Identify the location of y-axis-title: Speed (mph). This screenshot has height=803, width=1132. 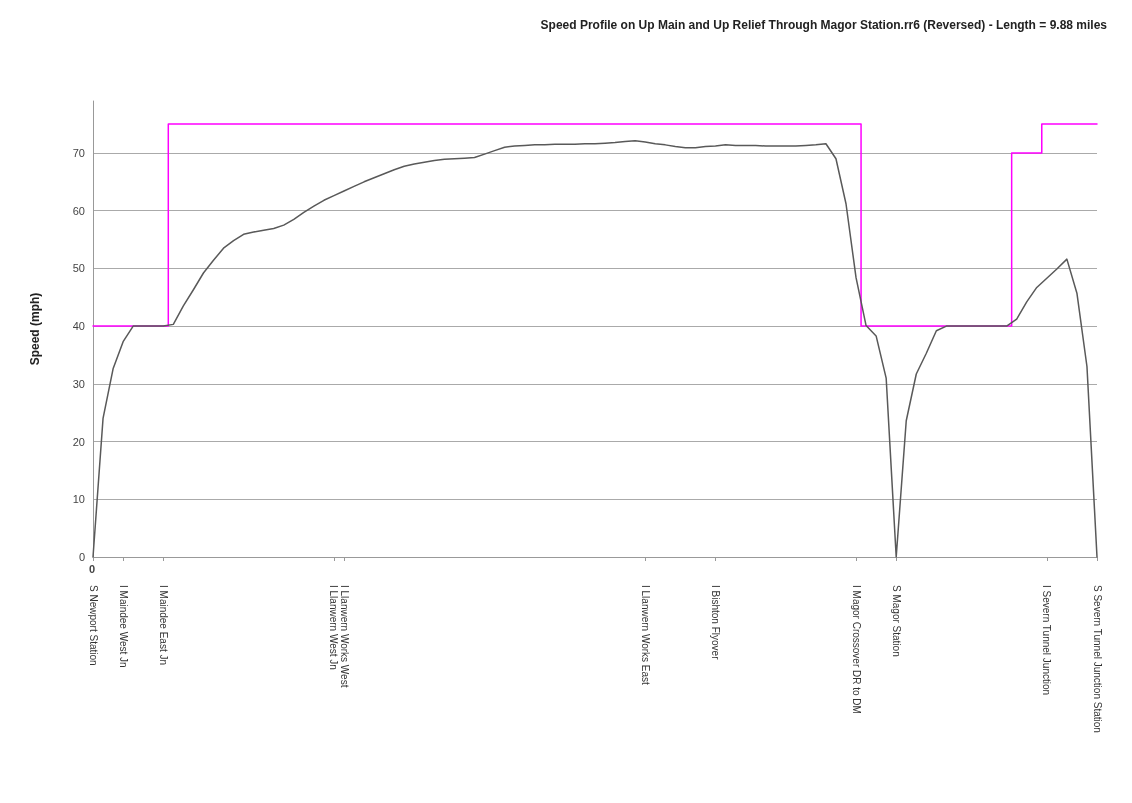
(35, 329).